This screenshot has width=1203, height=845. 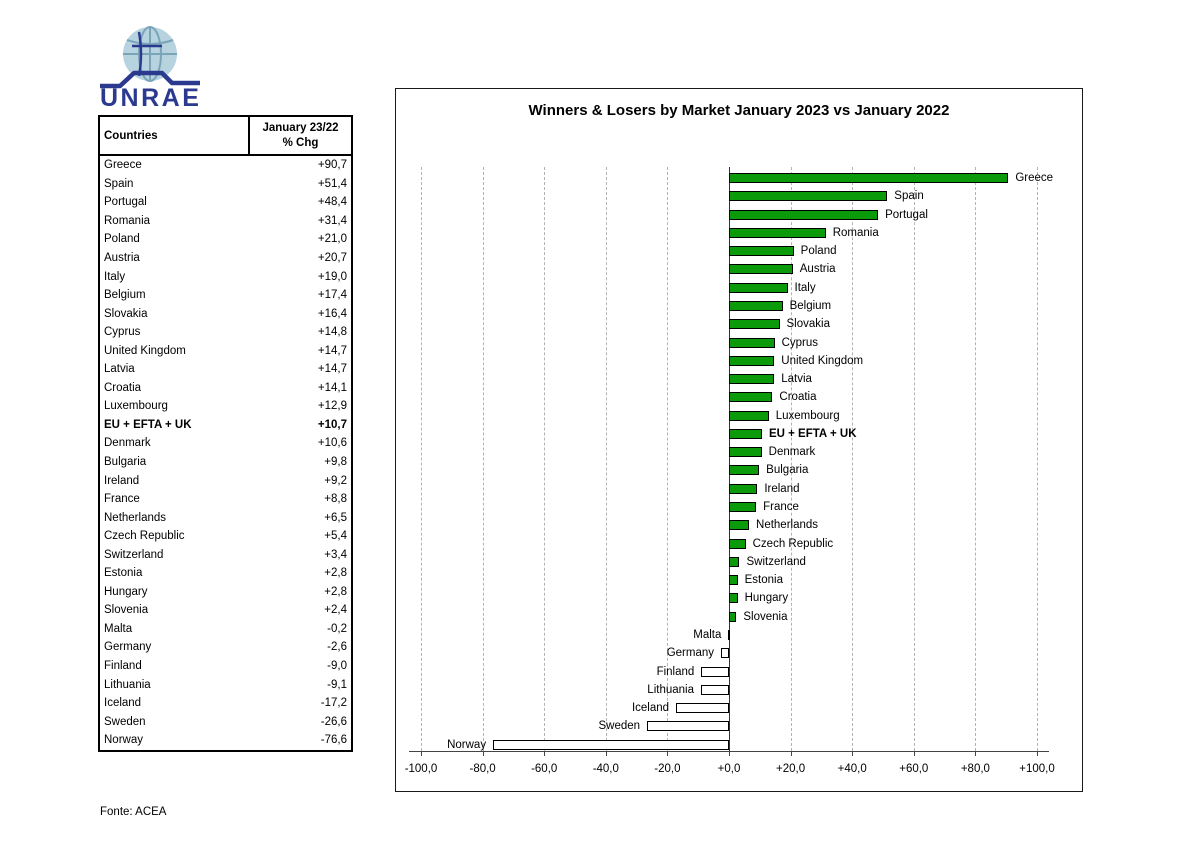 What do you see at coordinates (650, 708) in the screenshot?
I see `bar-label: Iceland` at bounding box center [650, 708].